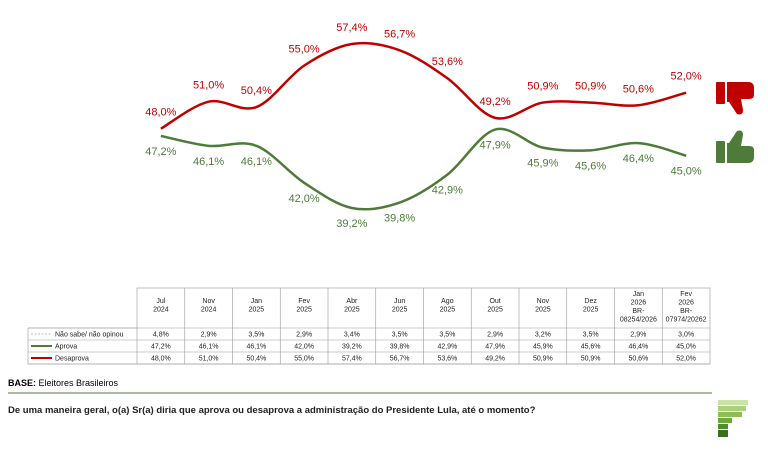 This screenshot has height=452, width=768. Describe the element at coordinates (399, 301) in the screenshot. I see `x-tick-label: Jun` at that location.